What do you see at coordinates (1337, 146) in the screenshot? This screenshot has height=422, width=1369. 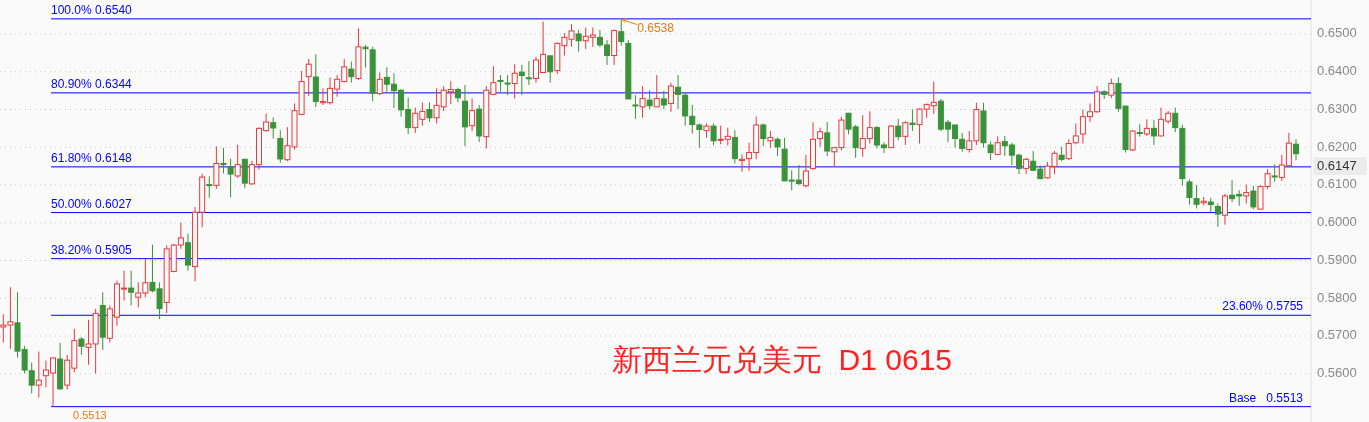 I see `y-tick-label: 0.6200` at bounding box center [1337, 146].